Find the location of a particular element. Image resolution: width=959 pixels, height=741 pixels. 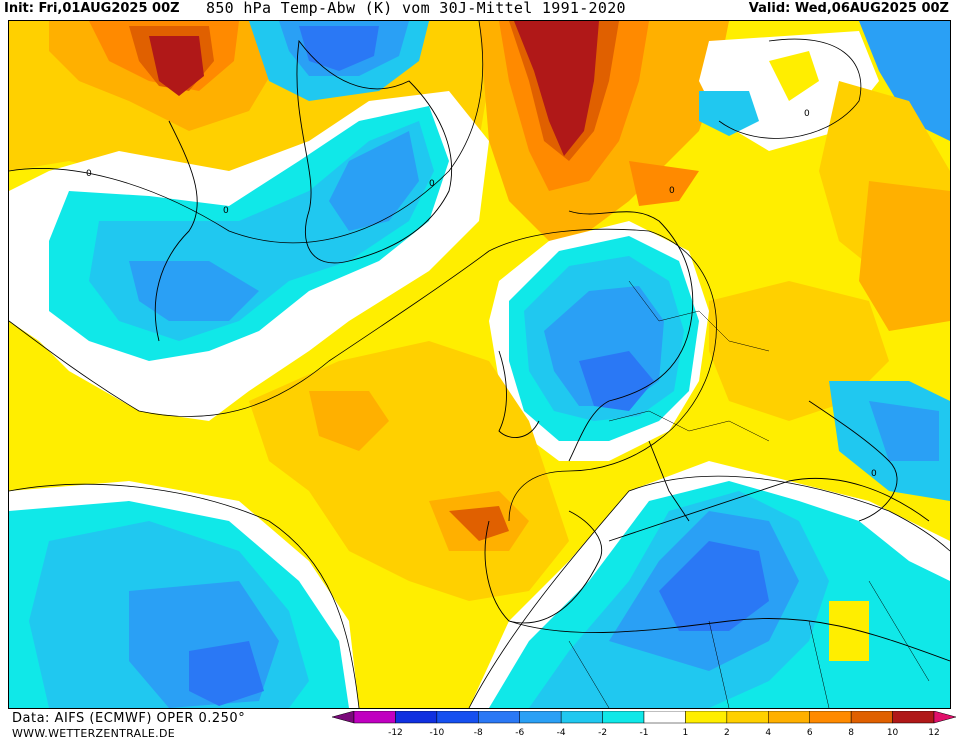

color-legend: -12 -10 -8 -6 -4 -2 -1 1 2 4 6 8 10 12 is located at coordinates (644, 724).